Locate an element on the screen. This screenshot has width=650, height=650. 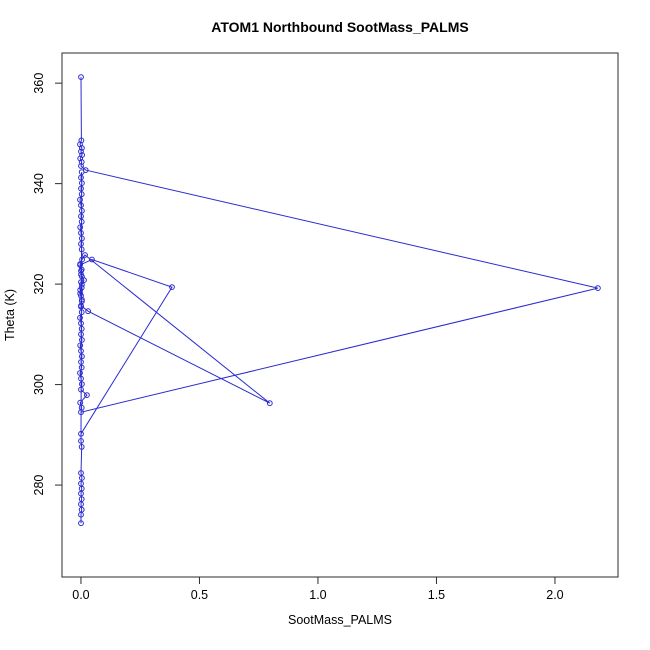
y-tick-label: 360 is located at coordinates (39, 83).